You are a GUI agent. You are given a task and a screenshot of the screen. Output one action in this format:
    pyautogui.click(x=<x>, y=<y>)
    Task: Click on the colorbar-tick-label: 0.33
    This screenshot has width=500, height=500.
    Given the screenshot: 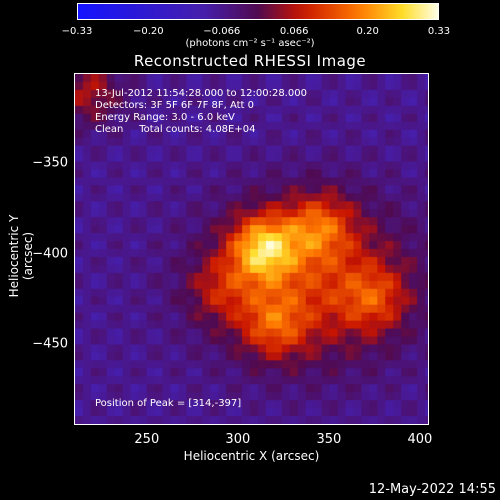 What is the action you would take?
    pyautogui.click(x=439, y=31)
    